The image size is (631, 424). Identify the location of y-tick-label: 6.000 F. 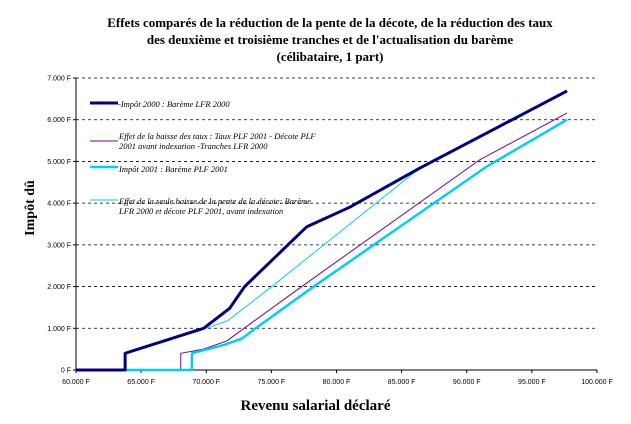
(59, 120).